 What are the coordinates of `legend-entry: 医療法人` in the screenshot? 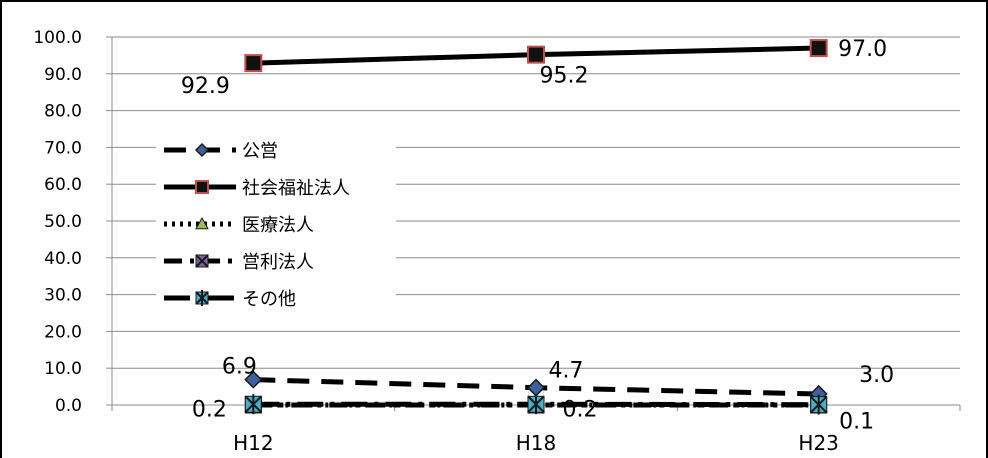 It's located at (276, 224).